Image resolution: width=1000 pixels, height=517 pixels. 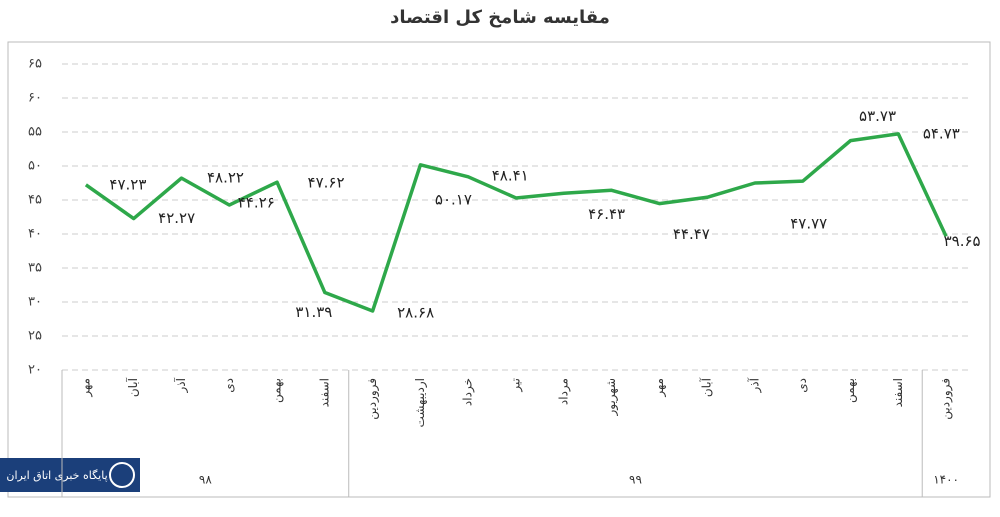 What do you see at coordinates (877, 116) in the screenshot?
I see `data-label: ۵۳.۷۳` at bounding box center [877, 116].